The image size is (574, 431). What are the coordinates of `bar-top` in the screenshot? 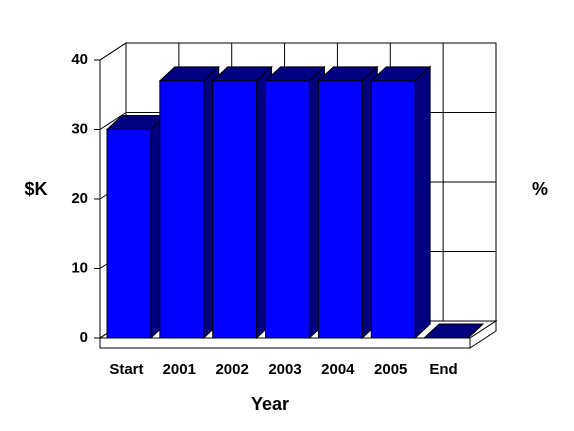 It's located at (453, 331).